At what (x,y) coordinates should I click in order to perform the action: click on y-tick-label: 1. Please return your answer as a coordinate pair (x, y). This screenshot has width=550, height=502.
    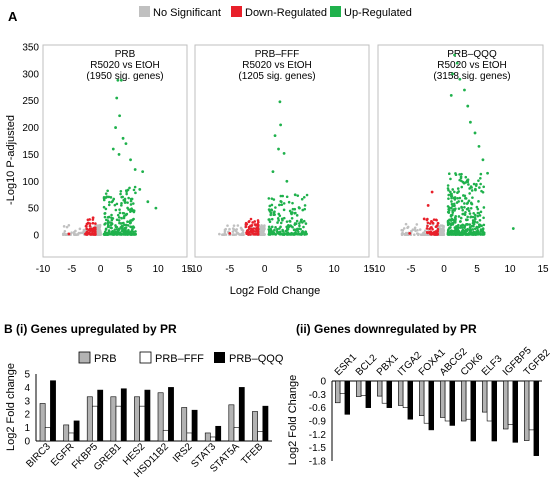
    Looking at the image, I should click on (27, 428).